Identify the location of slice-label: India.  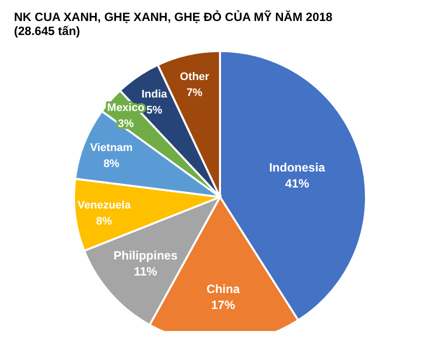
(155, 94).